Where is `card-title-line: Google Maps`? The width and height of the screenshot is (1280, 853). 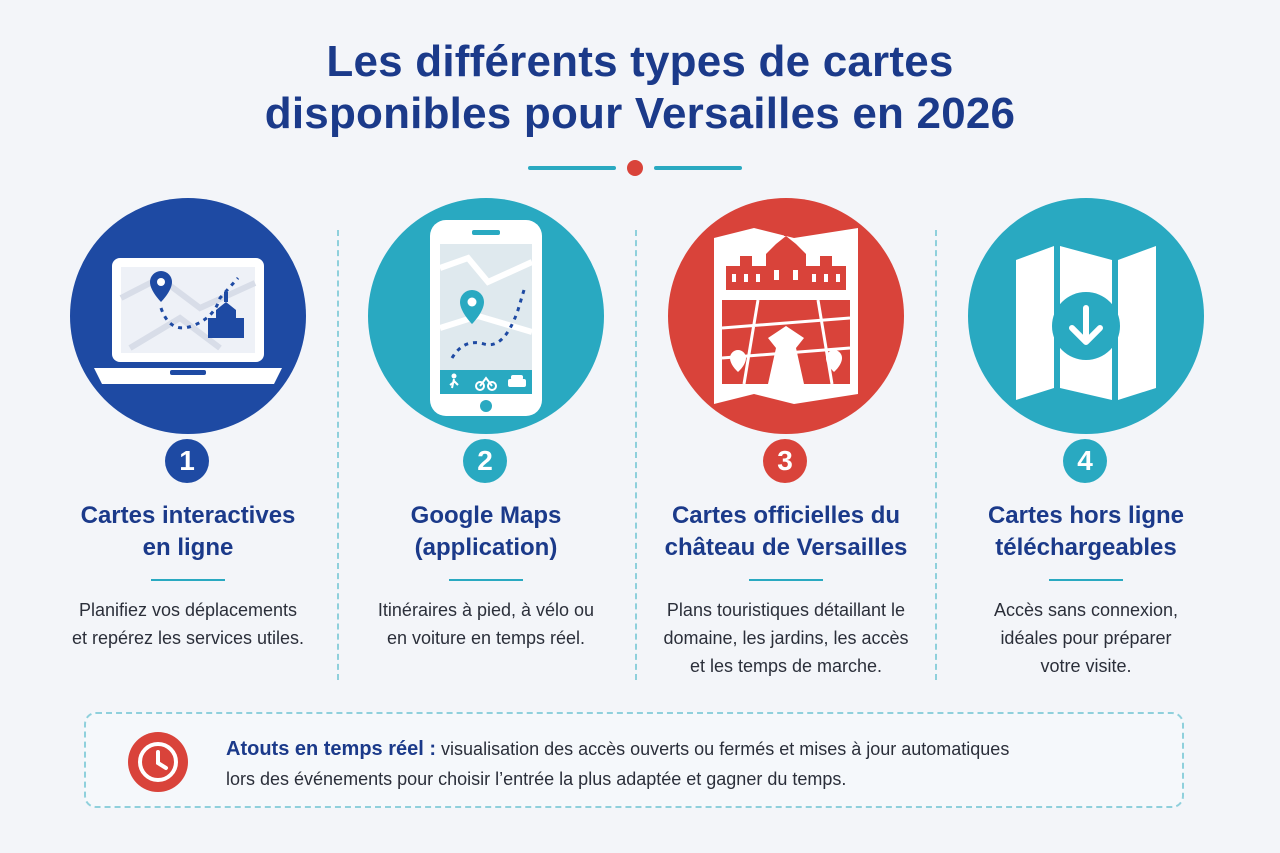 card-title-line: Google Maps is located at coordinates (486, 515).